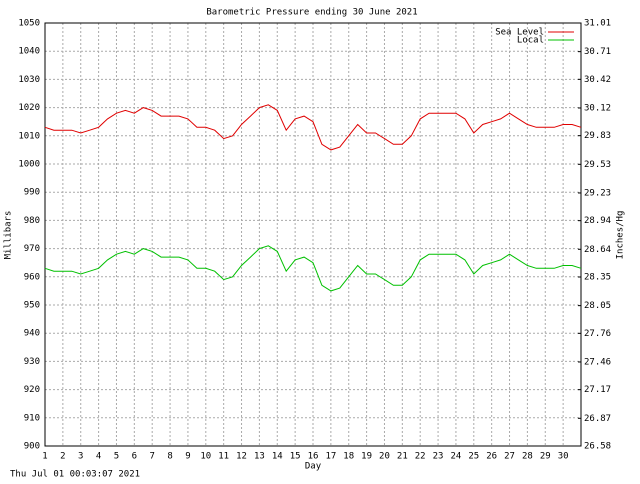 The height and width of the screenshot is (484, 640). Describe the element at coordinates (187, 457) in the screenshot. I see `x-tick-label: 9` at that location.